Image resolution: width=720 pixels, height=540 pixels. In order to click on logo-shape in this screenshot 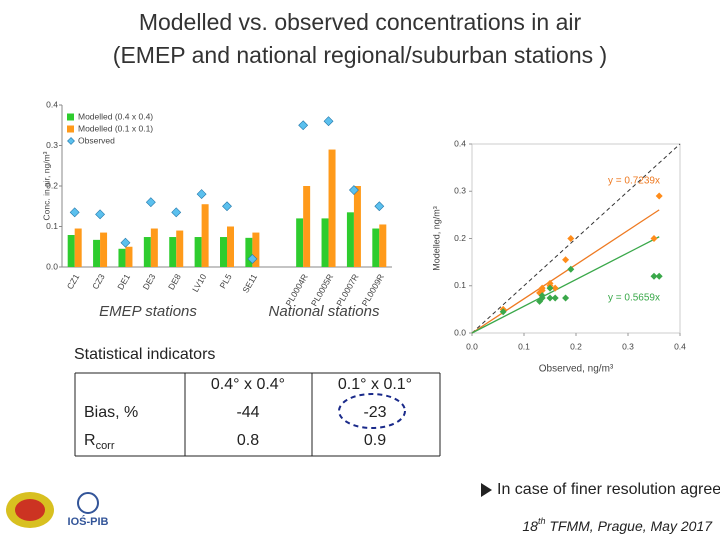, I will do `click(30, 510)`.